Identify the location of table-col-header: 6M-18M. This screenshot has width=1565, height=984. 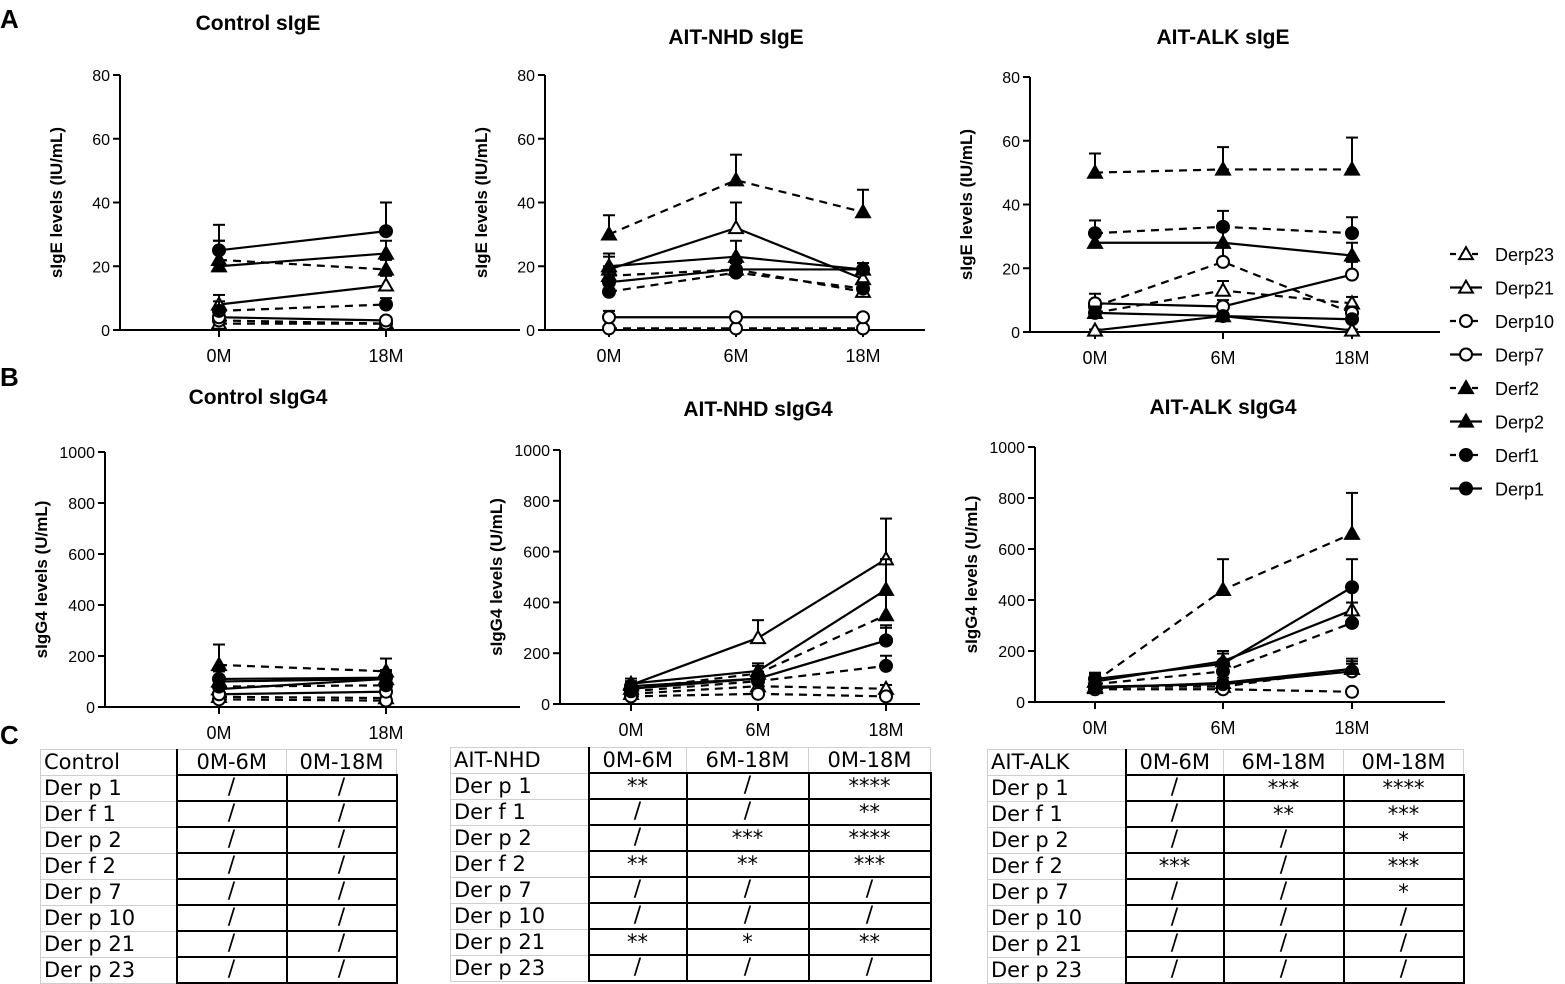
(747, 760).